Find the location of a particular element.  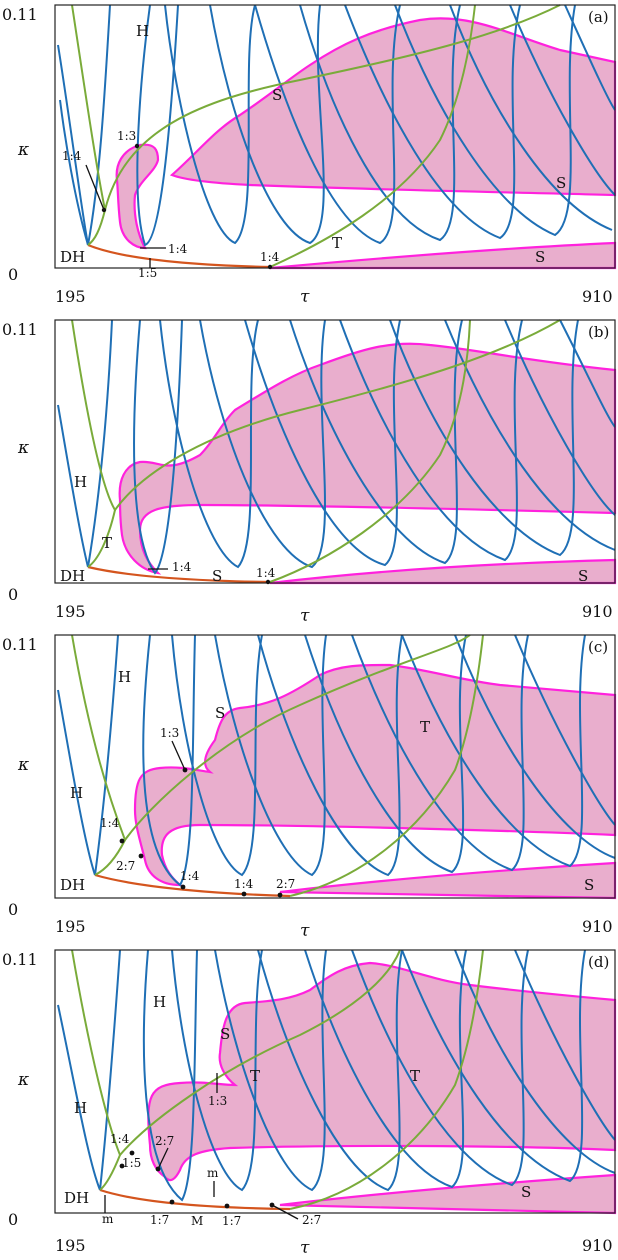

locking-region-left is located at coordinates (137, 196).